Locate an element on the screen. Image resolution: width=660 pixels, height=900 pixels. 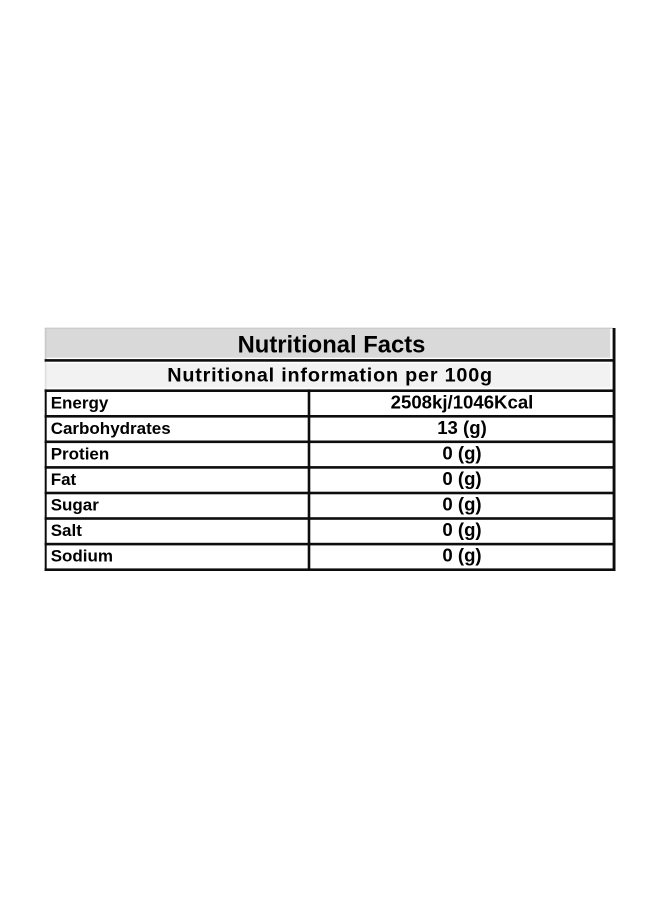
svg-text:Nutritional information per 10: Nutritional information per 100g is located at coordinates (330, 375).